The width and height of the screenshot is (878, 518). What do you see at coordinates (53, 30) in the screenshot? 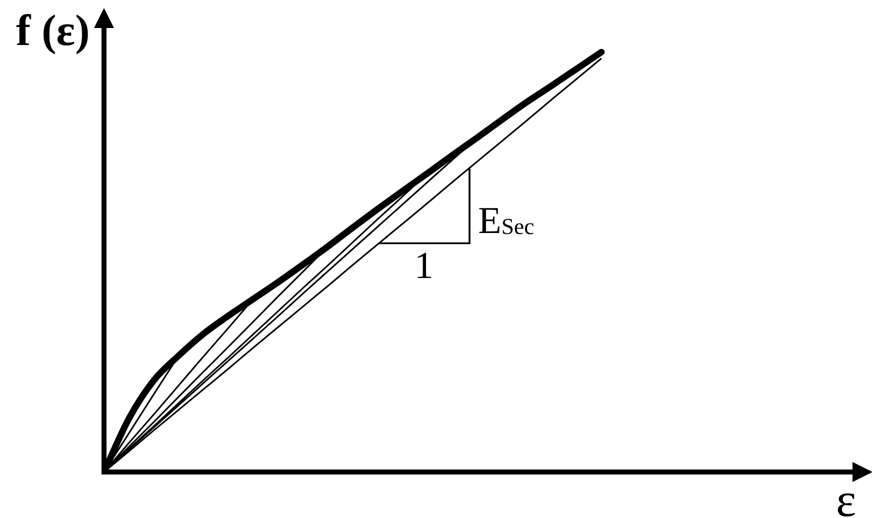
I see `y-axis-title: f (ε)` at bounding box center [53, 30].